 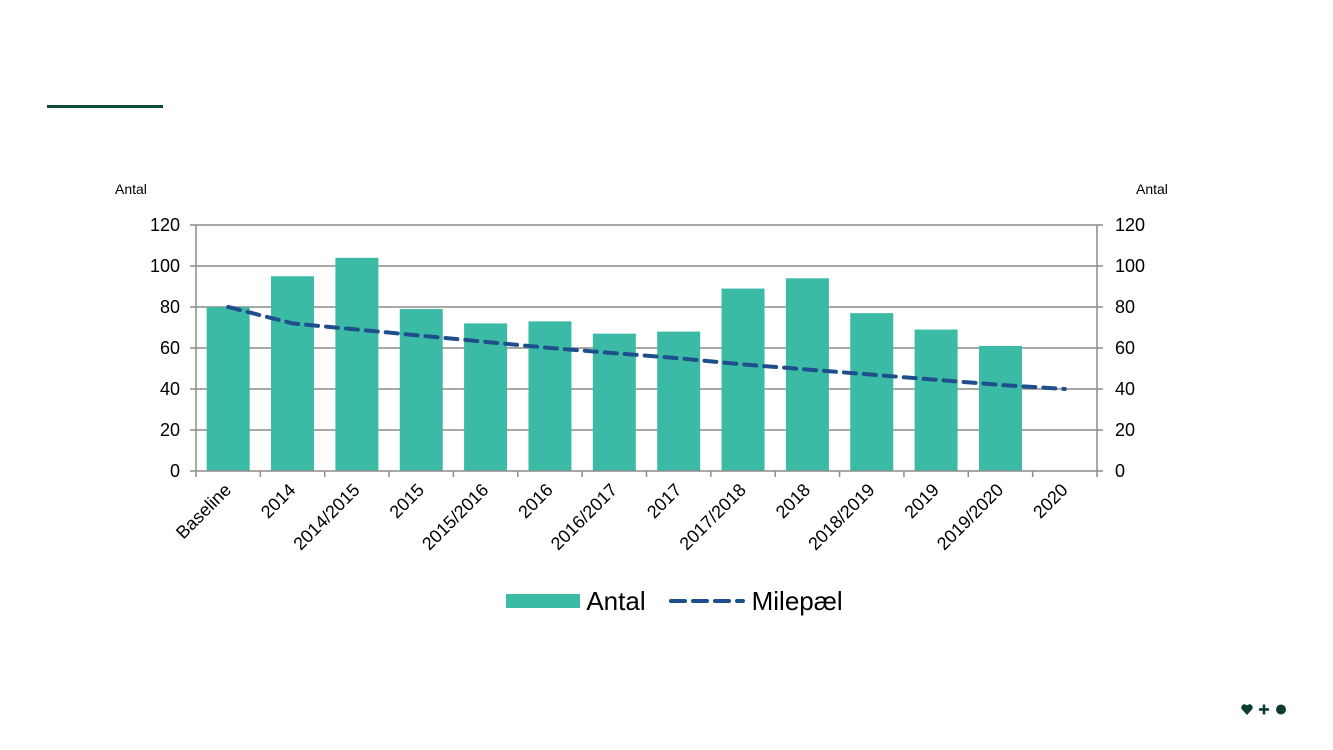 I want to click on chart-legend: Antal Milepæl, so click(x=670, y=601).